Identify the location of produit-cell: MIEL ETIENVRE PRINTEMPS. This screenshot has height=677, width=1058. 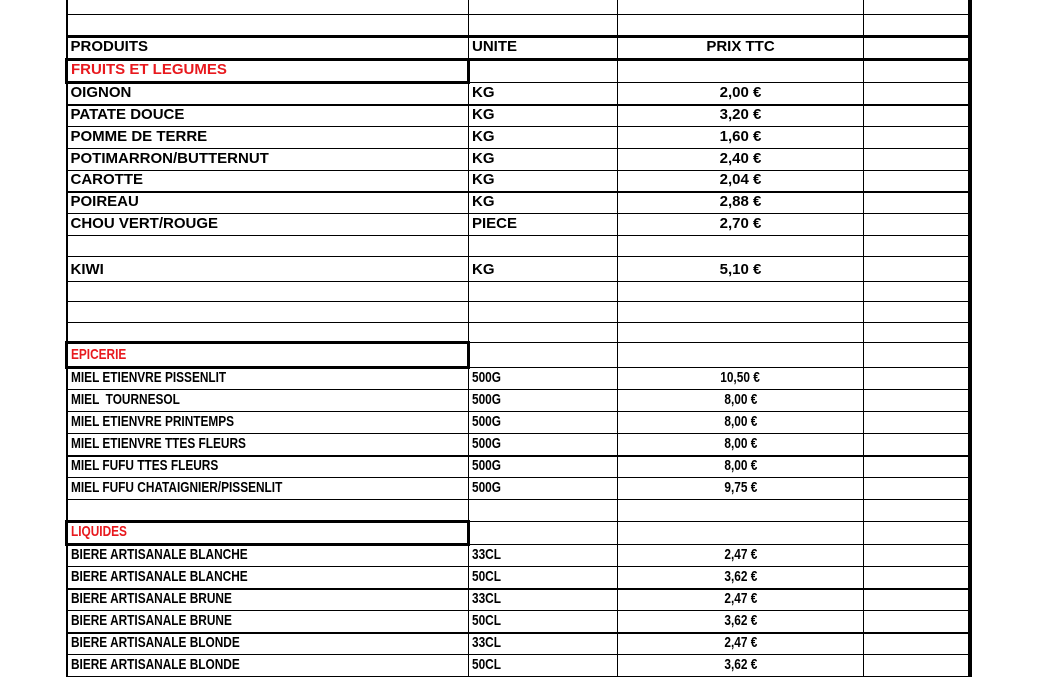
(267, 422).